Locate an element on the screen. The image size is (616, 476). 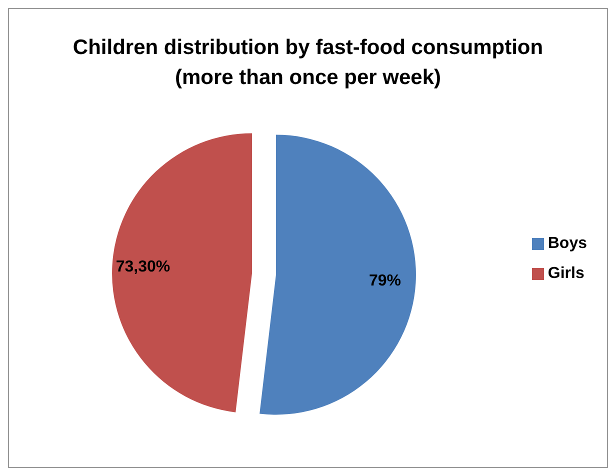
chart-title: Children distribution by fast-food consumption is located at coordinates (308, 48).